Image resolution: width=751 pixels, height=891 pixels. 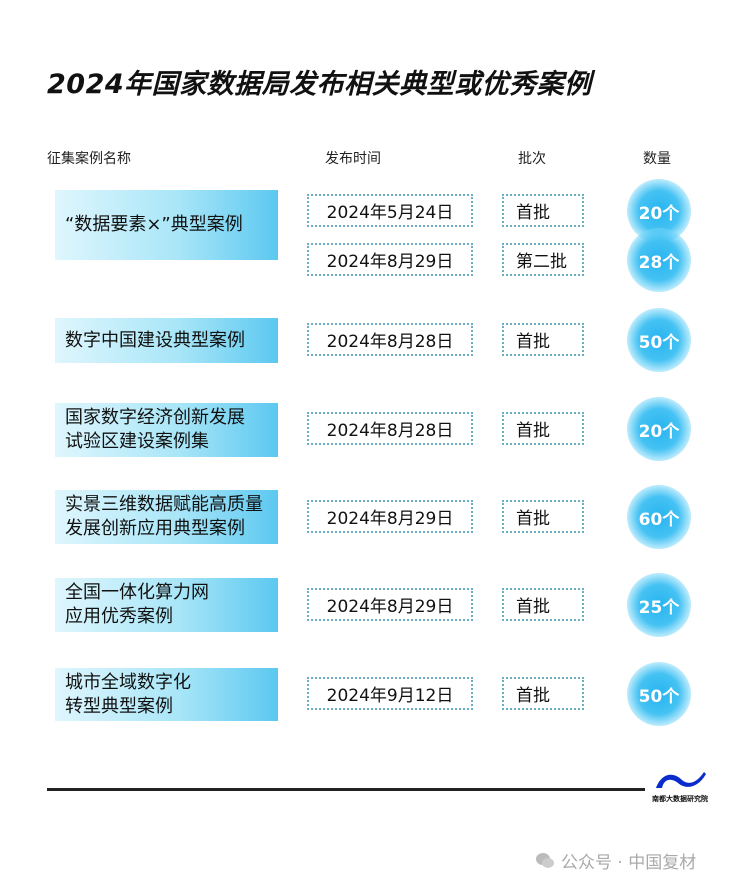 I want to click on logo: 南都大数据研究院, so click(x=681, y=787).